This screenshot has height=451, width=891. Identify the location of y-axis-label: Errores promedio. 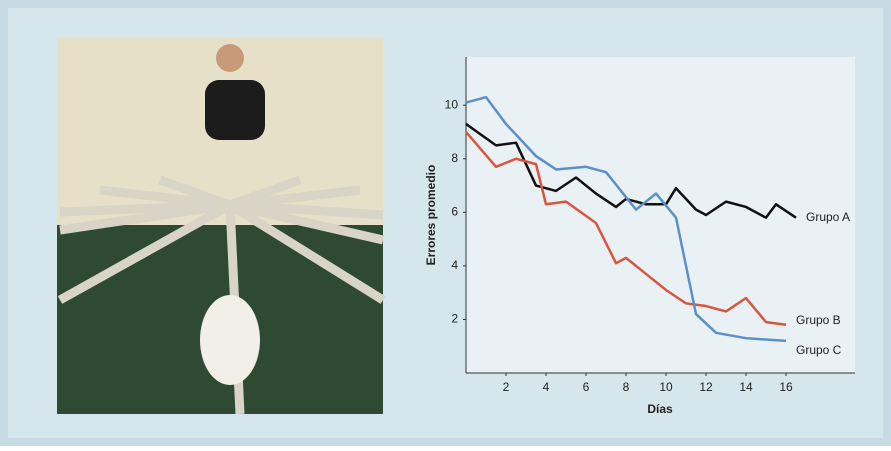
(431, 215).